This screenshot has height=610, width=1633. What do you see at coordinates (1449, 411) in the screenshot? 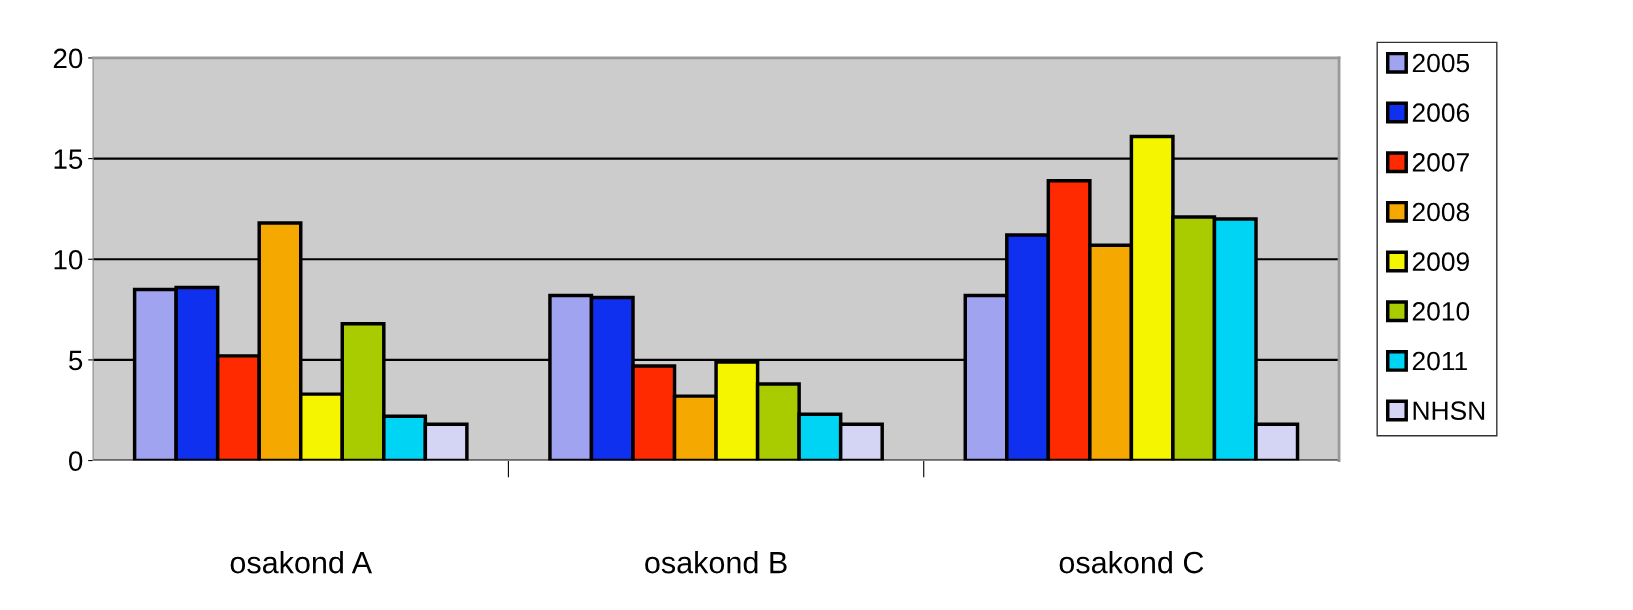
I see `legend-label: NHSN` at bounding box center [1449, 411].